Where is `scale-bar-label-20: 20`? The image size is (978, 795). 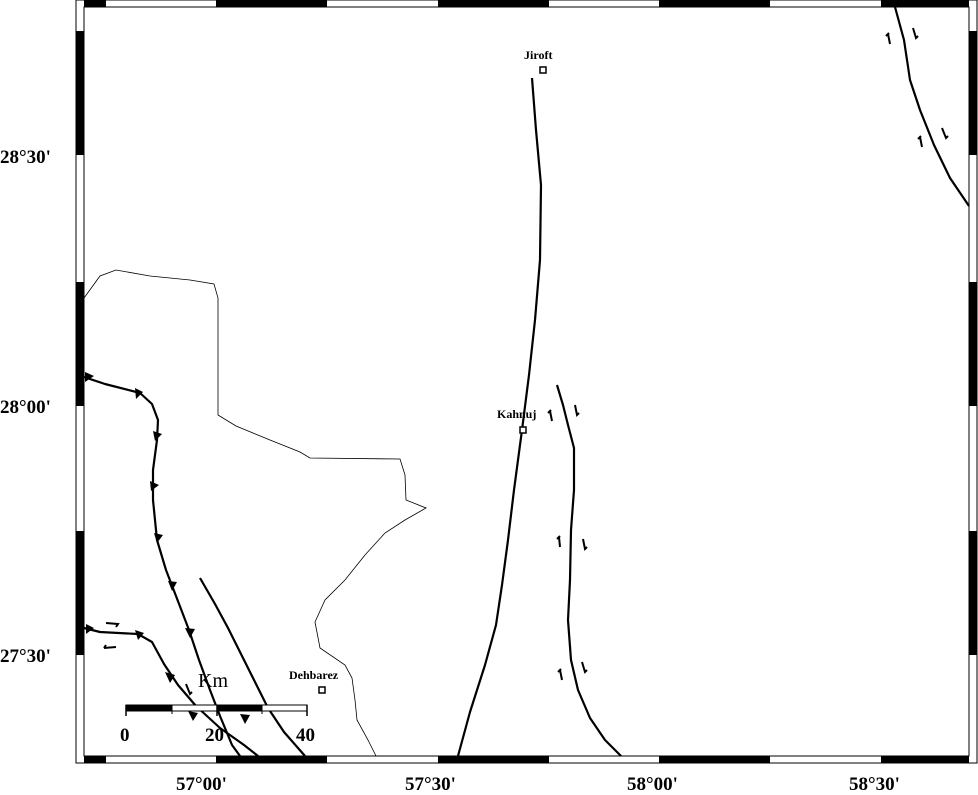 scale-bar-label-20: 20 is located at coordinates (214, 735).